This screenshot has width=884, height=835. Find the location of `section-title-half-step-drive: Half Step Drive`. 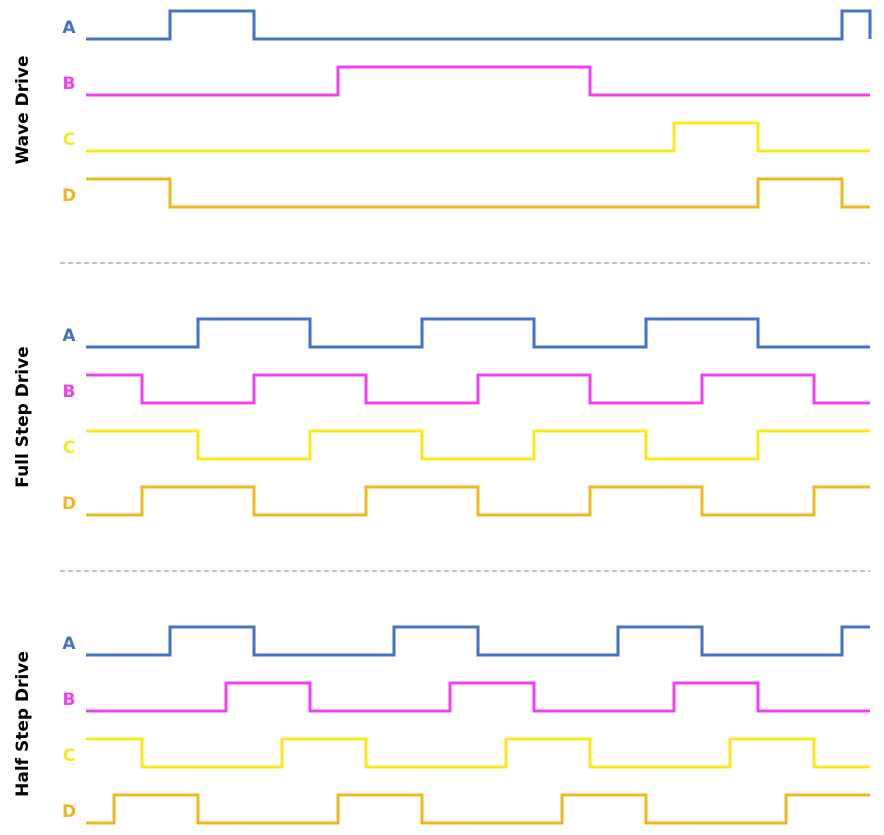

section-title-half-step-drive: Half Step Drive is located at coordinates (23, 724).